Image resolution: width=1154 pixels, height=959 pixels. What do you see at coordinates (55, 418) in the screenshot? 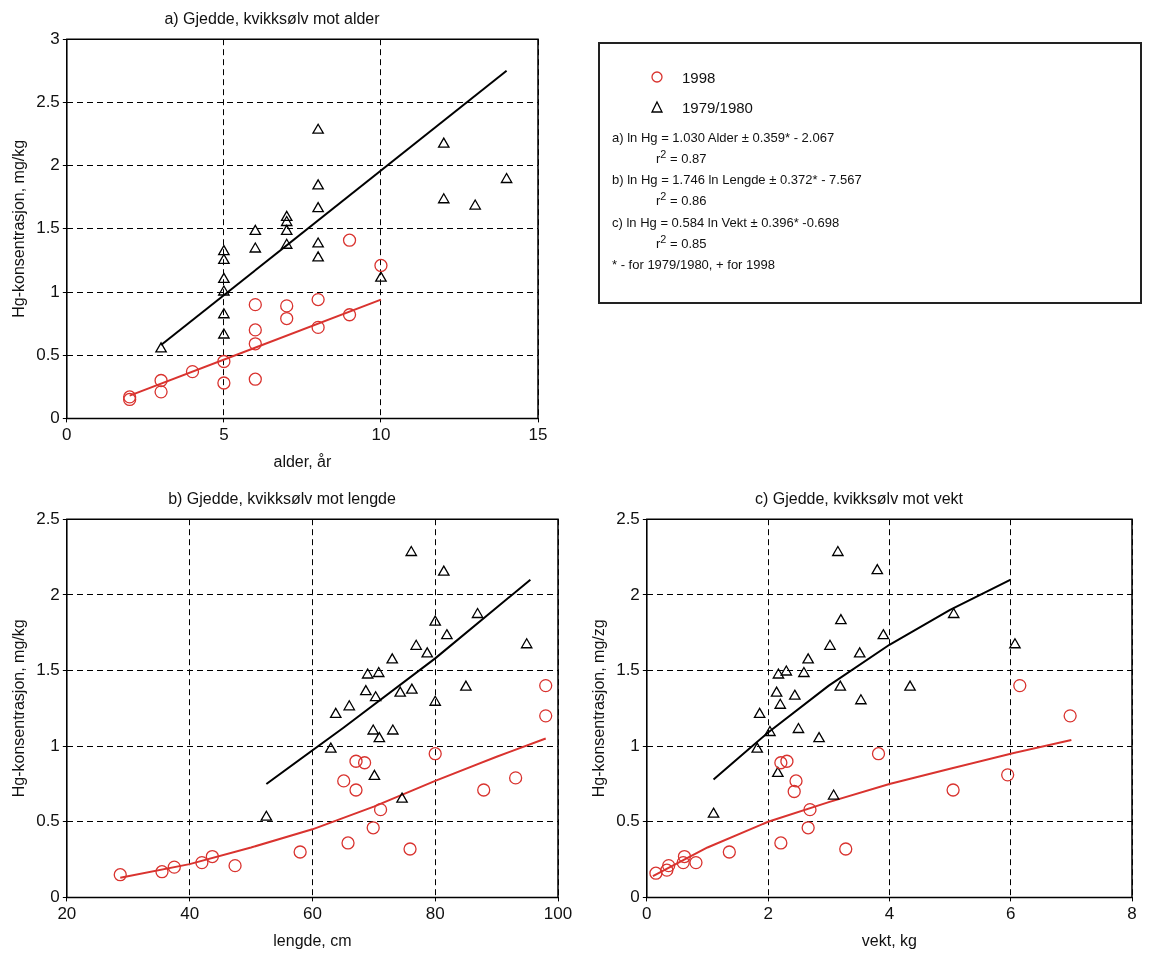
I see `y-tick-label: 0` at bounding box center [55, 418].